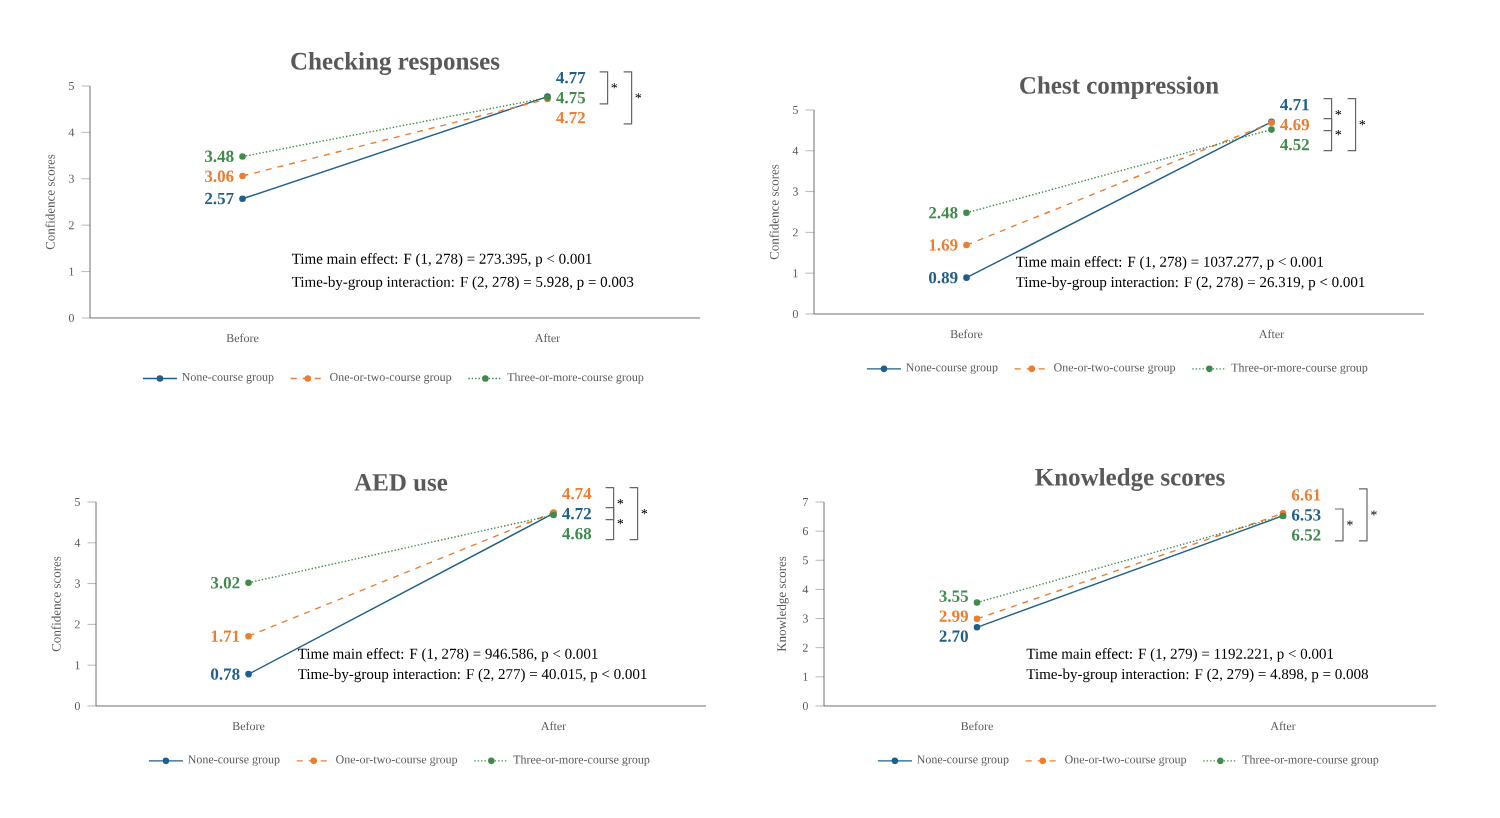 The width and height of the screenshot is (1500, 818). What do you see at coordinates (1306, 515) in the screenshot?
I see `data-label: 6.53` at bounding box center [1306, 515].